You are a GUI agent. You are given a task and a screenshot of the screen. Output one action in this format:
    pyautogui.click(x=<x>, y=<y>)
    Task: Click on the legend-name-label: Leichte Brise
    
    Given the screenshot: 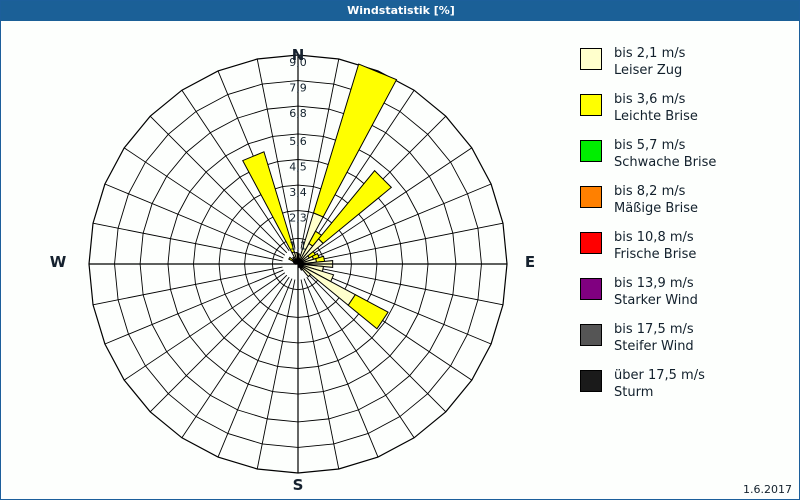 What is the action you would take?
    pyautogui.click(x=656, y=116)
    